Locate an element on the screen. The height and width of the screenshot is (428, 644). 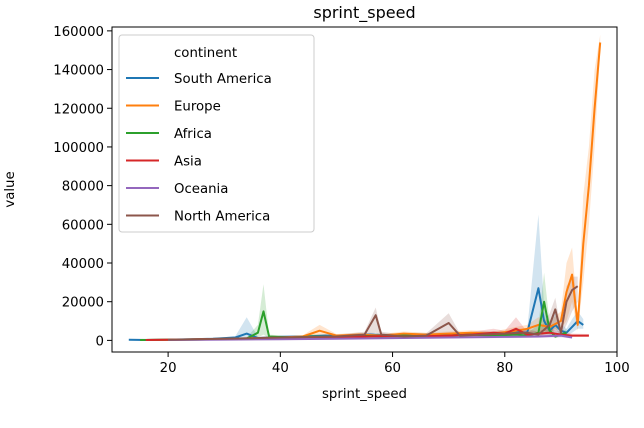
x-tick-label: 100 is located at coordinates (616, 368).